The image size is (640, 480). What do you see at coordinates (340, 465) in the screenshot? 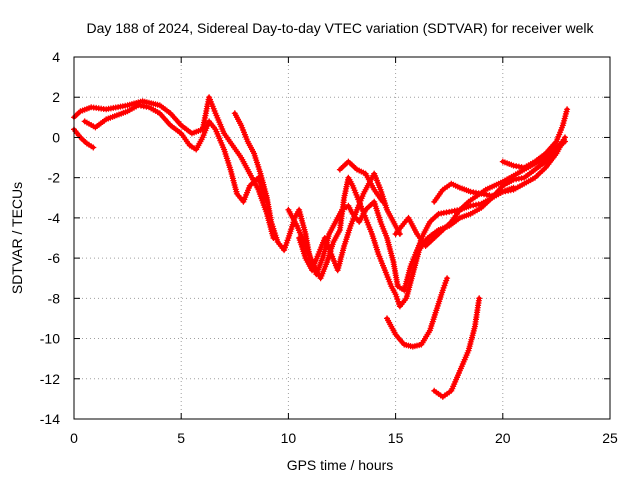
I see `x-axis-label: GPS time / hours` at bounding box center [340, 465].